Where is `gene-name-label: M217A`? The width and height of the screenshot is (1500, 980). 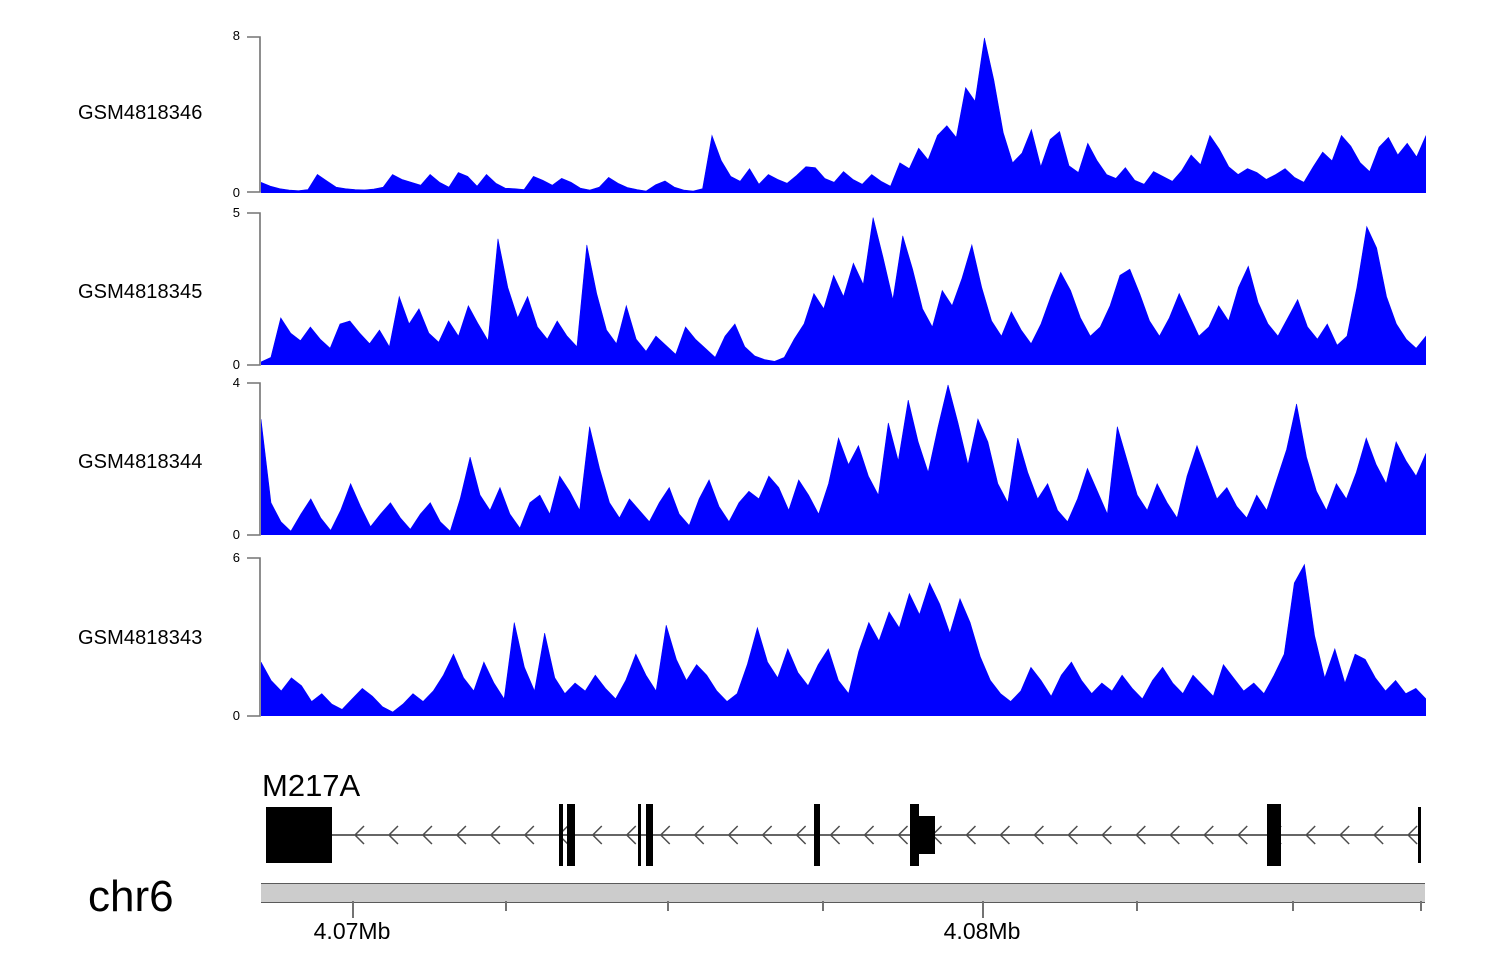
gene-name-label: M217A is located at coordinates (311, 785).